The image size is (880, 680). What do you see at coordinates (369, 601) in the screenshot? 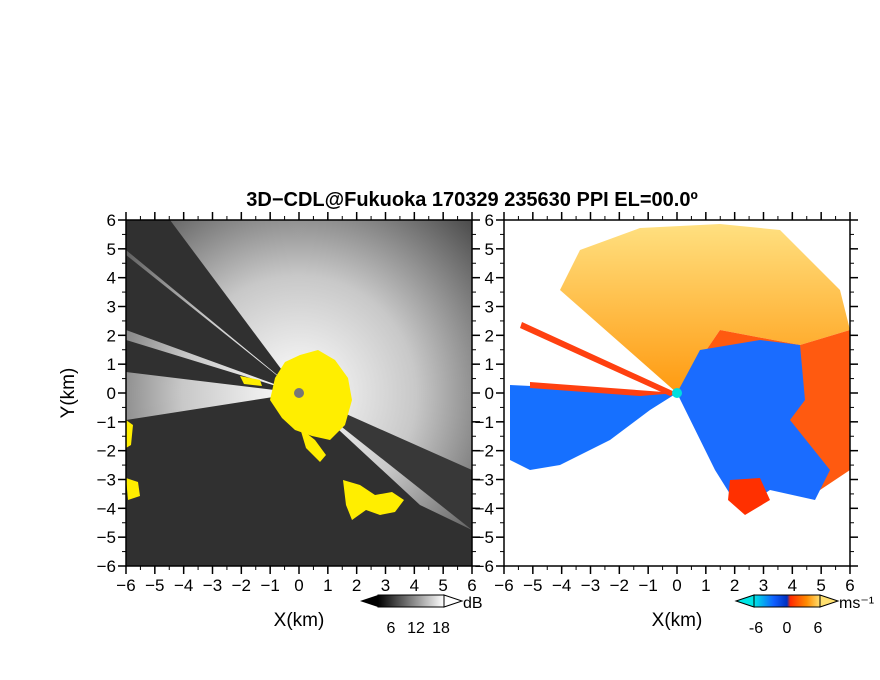
I see `left-colorbar-min-arrow` at bounding box center [369, 601].